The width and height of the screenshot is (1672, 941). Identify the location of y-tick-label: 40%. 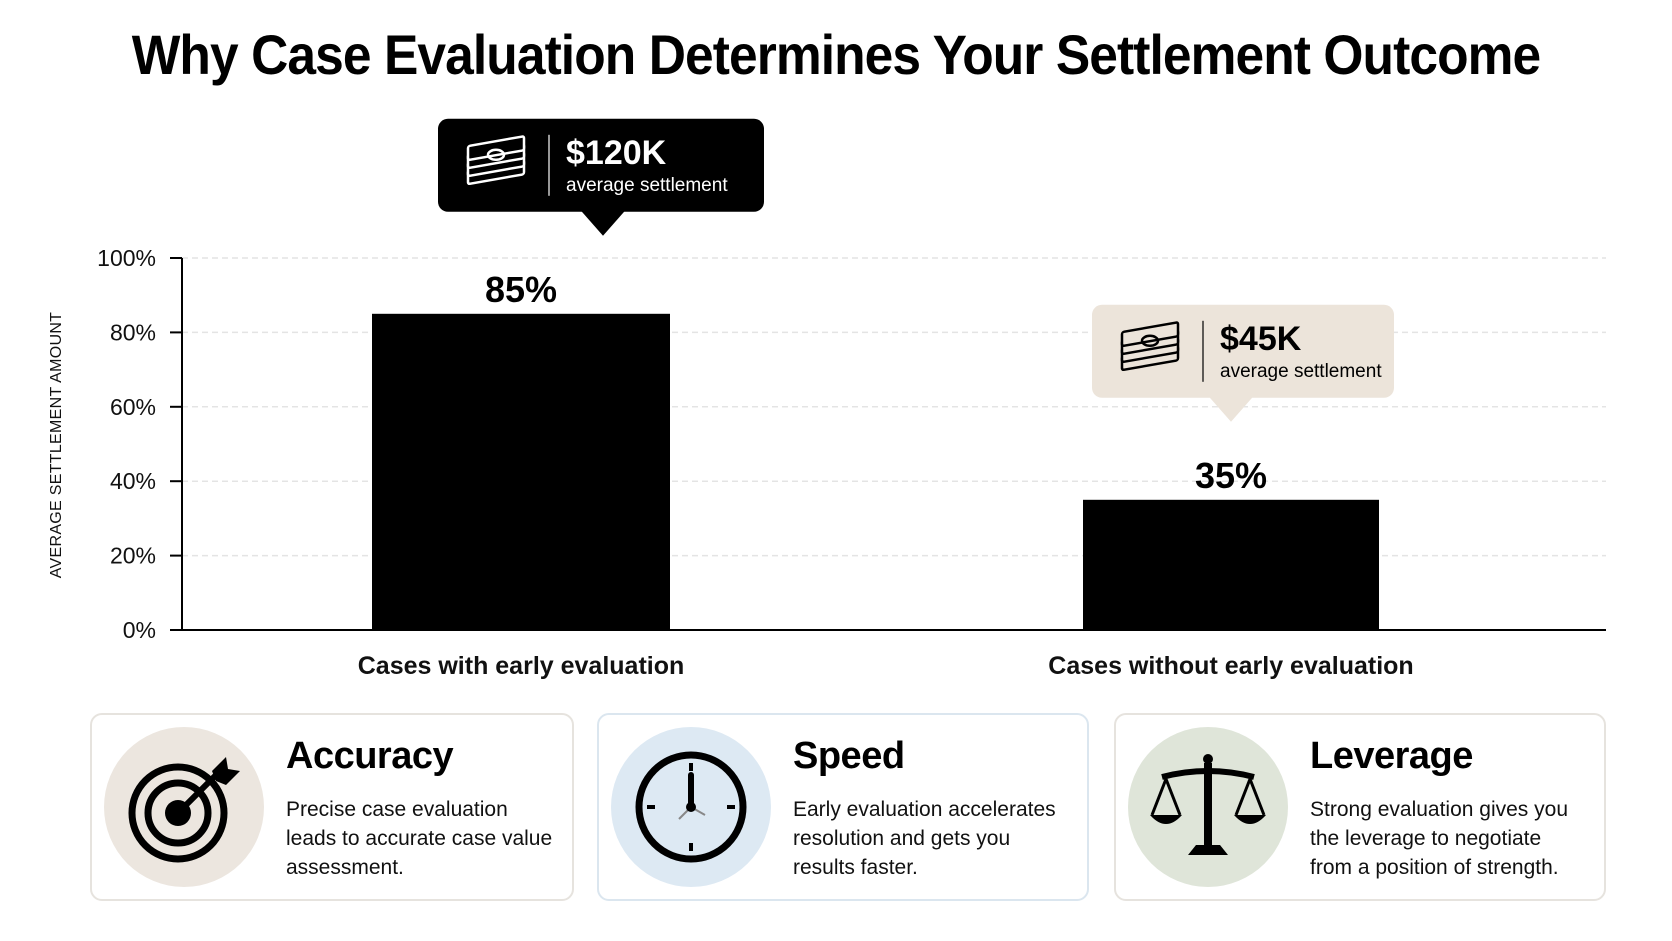
(133, 481).